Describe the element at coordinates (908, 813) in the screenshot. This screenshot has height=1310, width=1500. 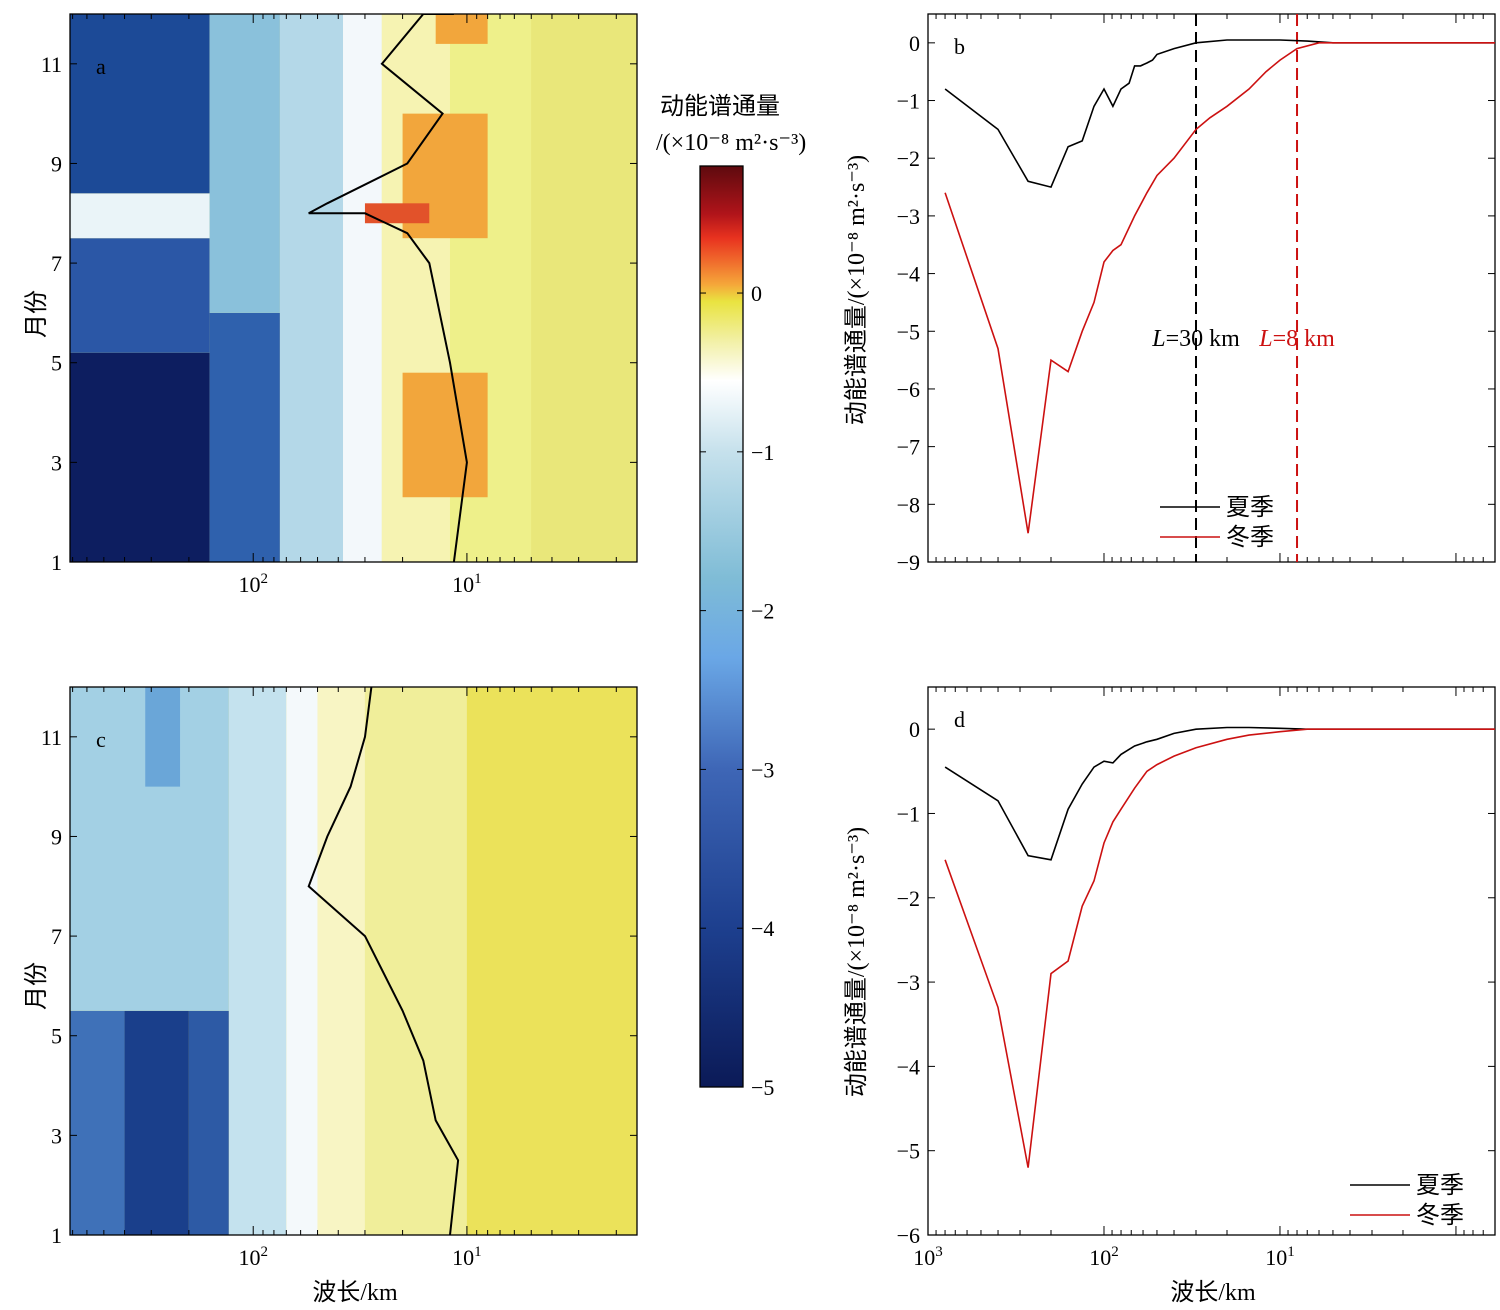
I see `line-d-y-tick-label: −1` at that location.